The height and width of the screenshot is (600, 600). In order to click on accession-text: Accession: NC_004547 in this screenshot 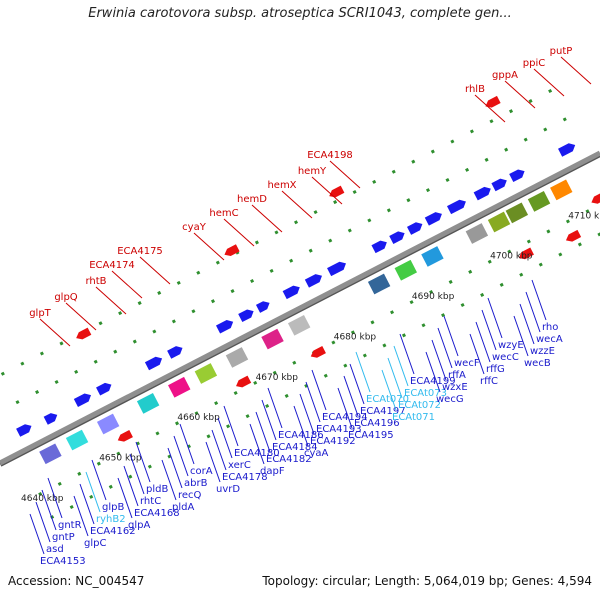, I will do `click(76, 581)`.